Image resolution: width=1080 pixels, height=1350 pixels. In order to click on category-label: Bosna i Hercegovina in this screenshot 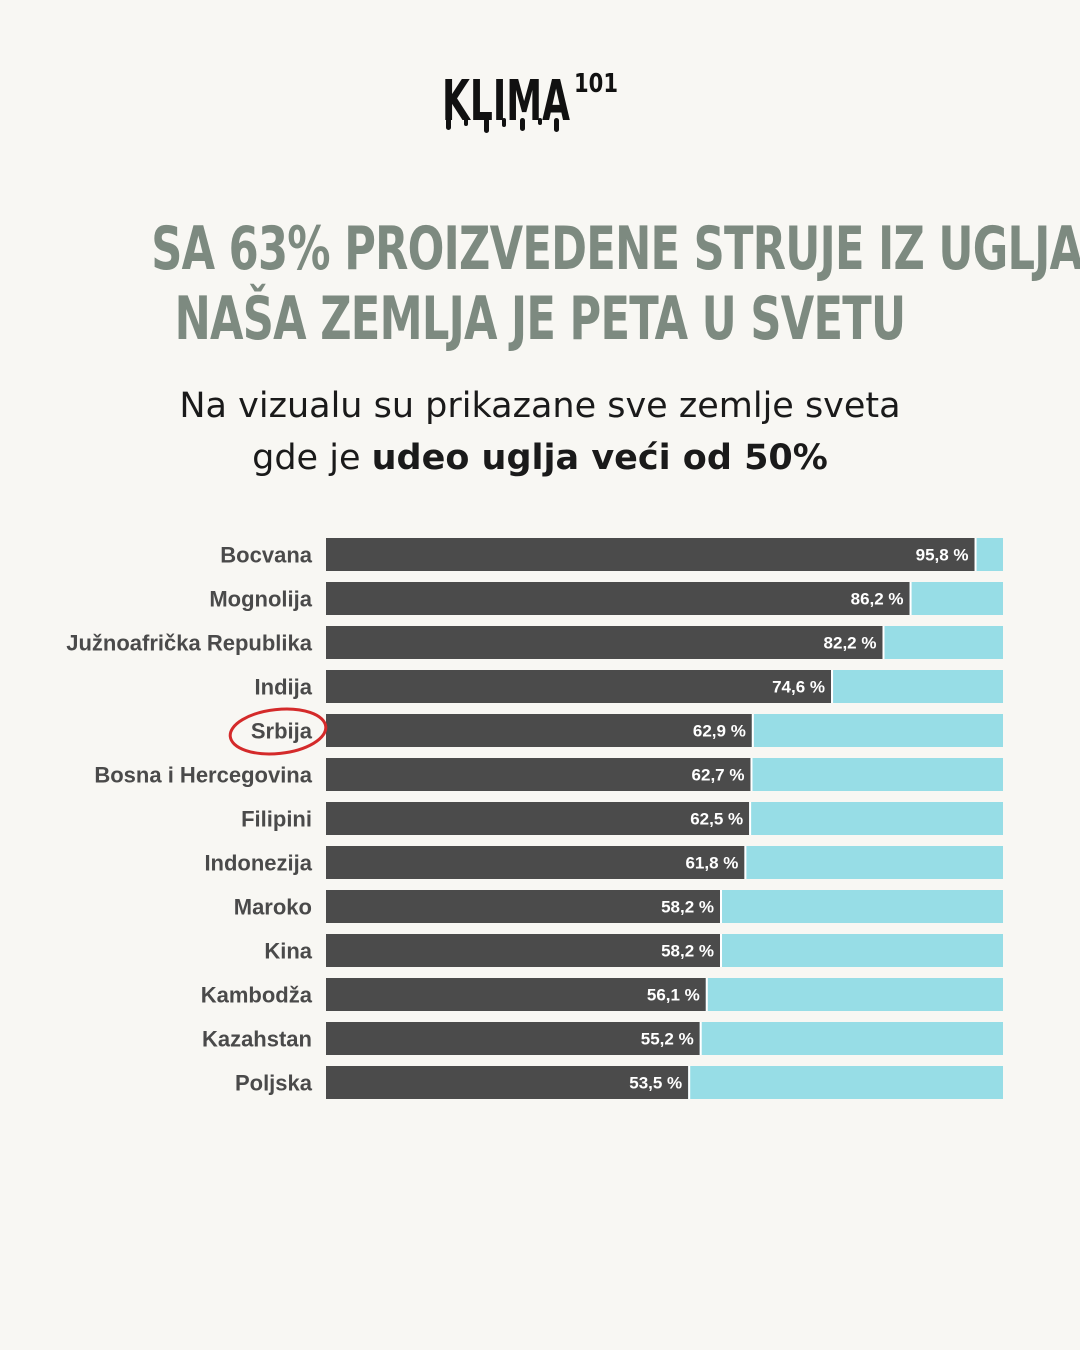, I will do `click(203, 775)`.